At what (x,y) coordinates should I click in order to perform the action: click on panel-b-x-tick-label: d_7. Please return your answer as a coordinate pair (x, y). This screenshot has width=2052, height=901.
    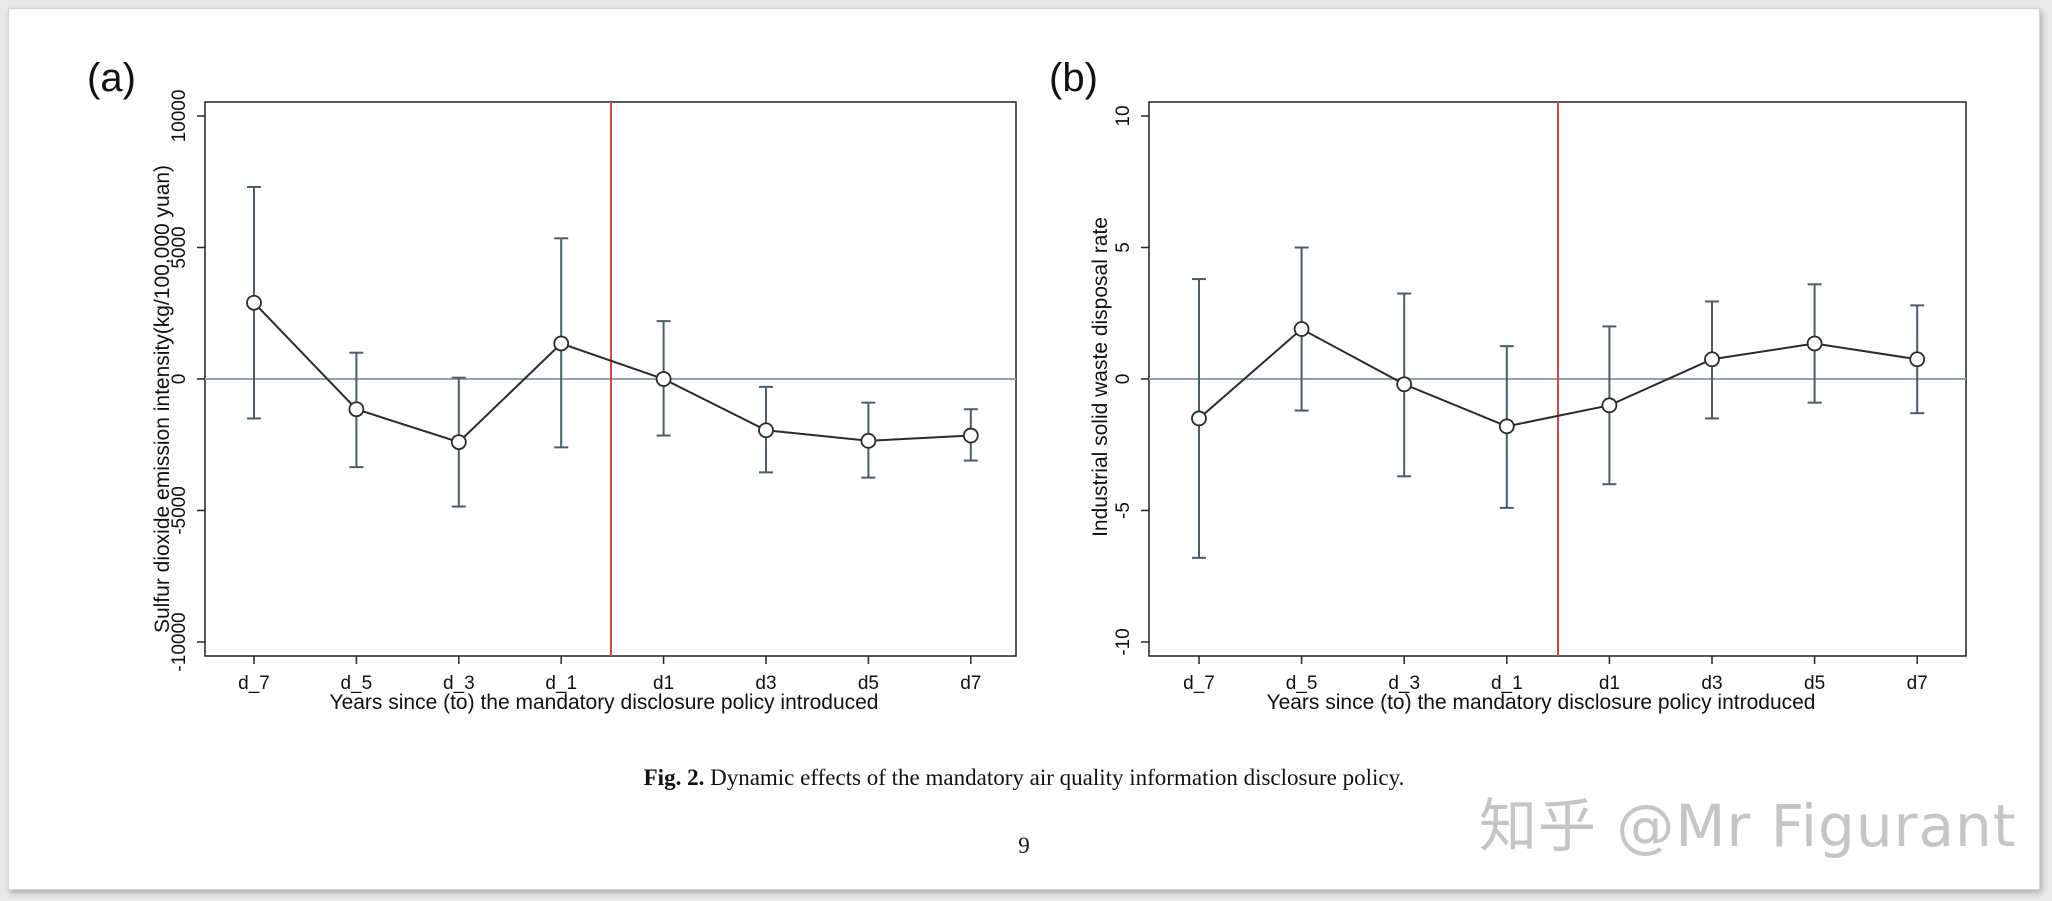
    Looking at the image, I should click on (1199, 683).